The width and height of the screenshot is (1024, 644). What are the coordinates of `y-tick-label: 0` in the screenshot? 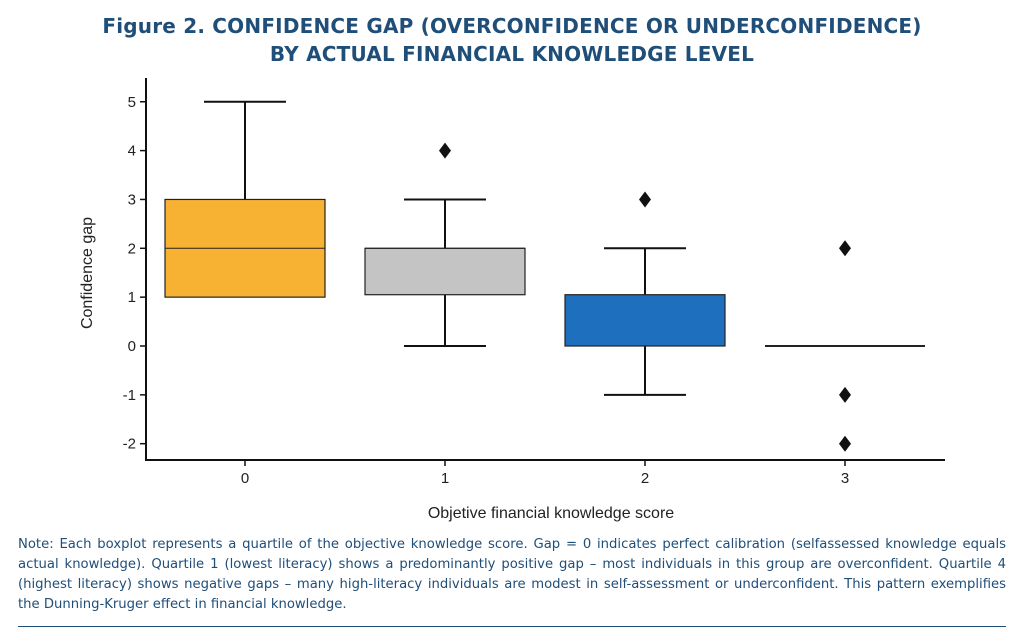 It's located at (132, 346).